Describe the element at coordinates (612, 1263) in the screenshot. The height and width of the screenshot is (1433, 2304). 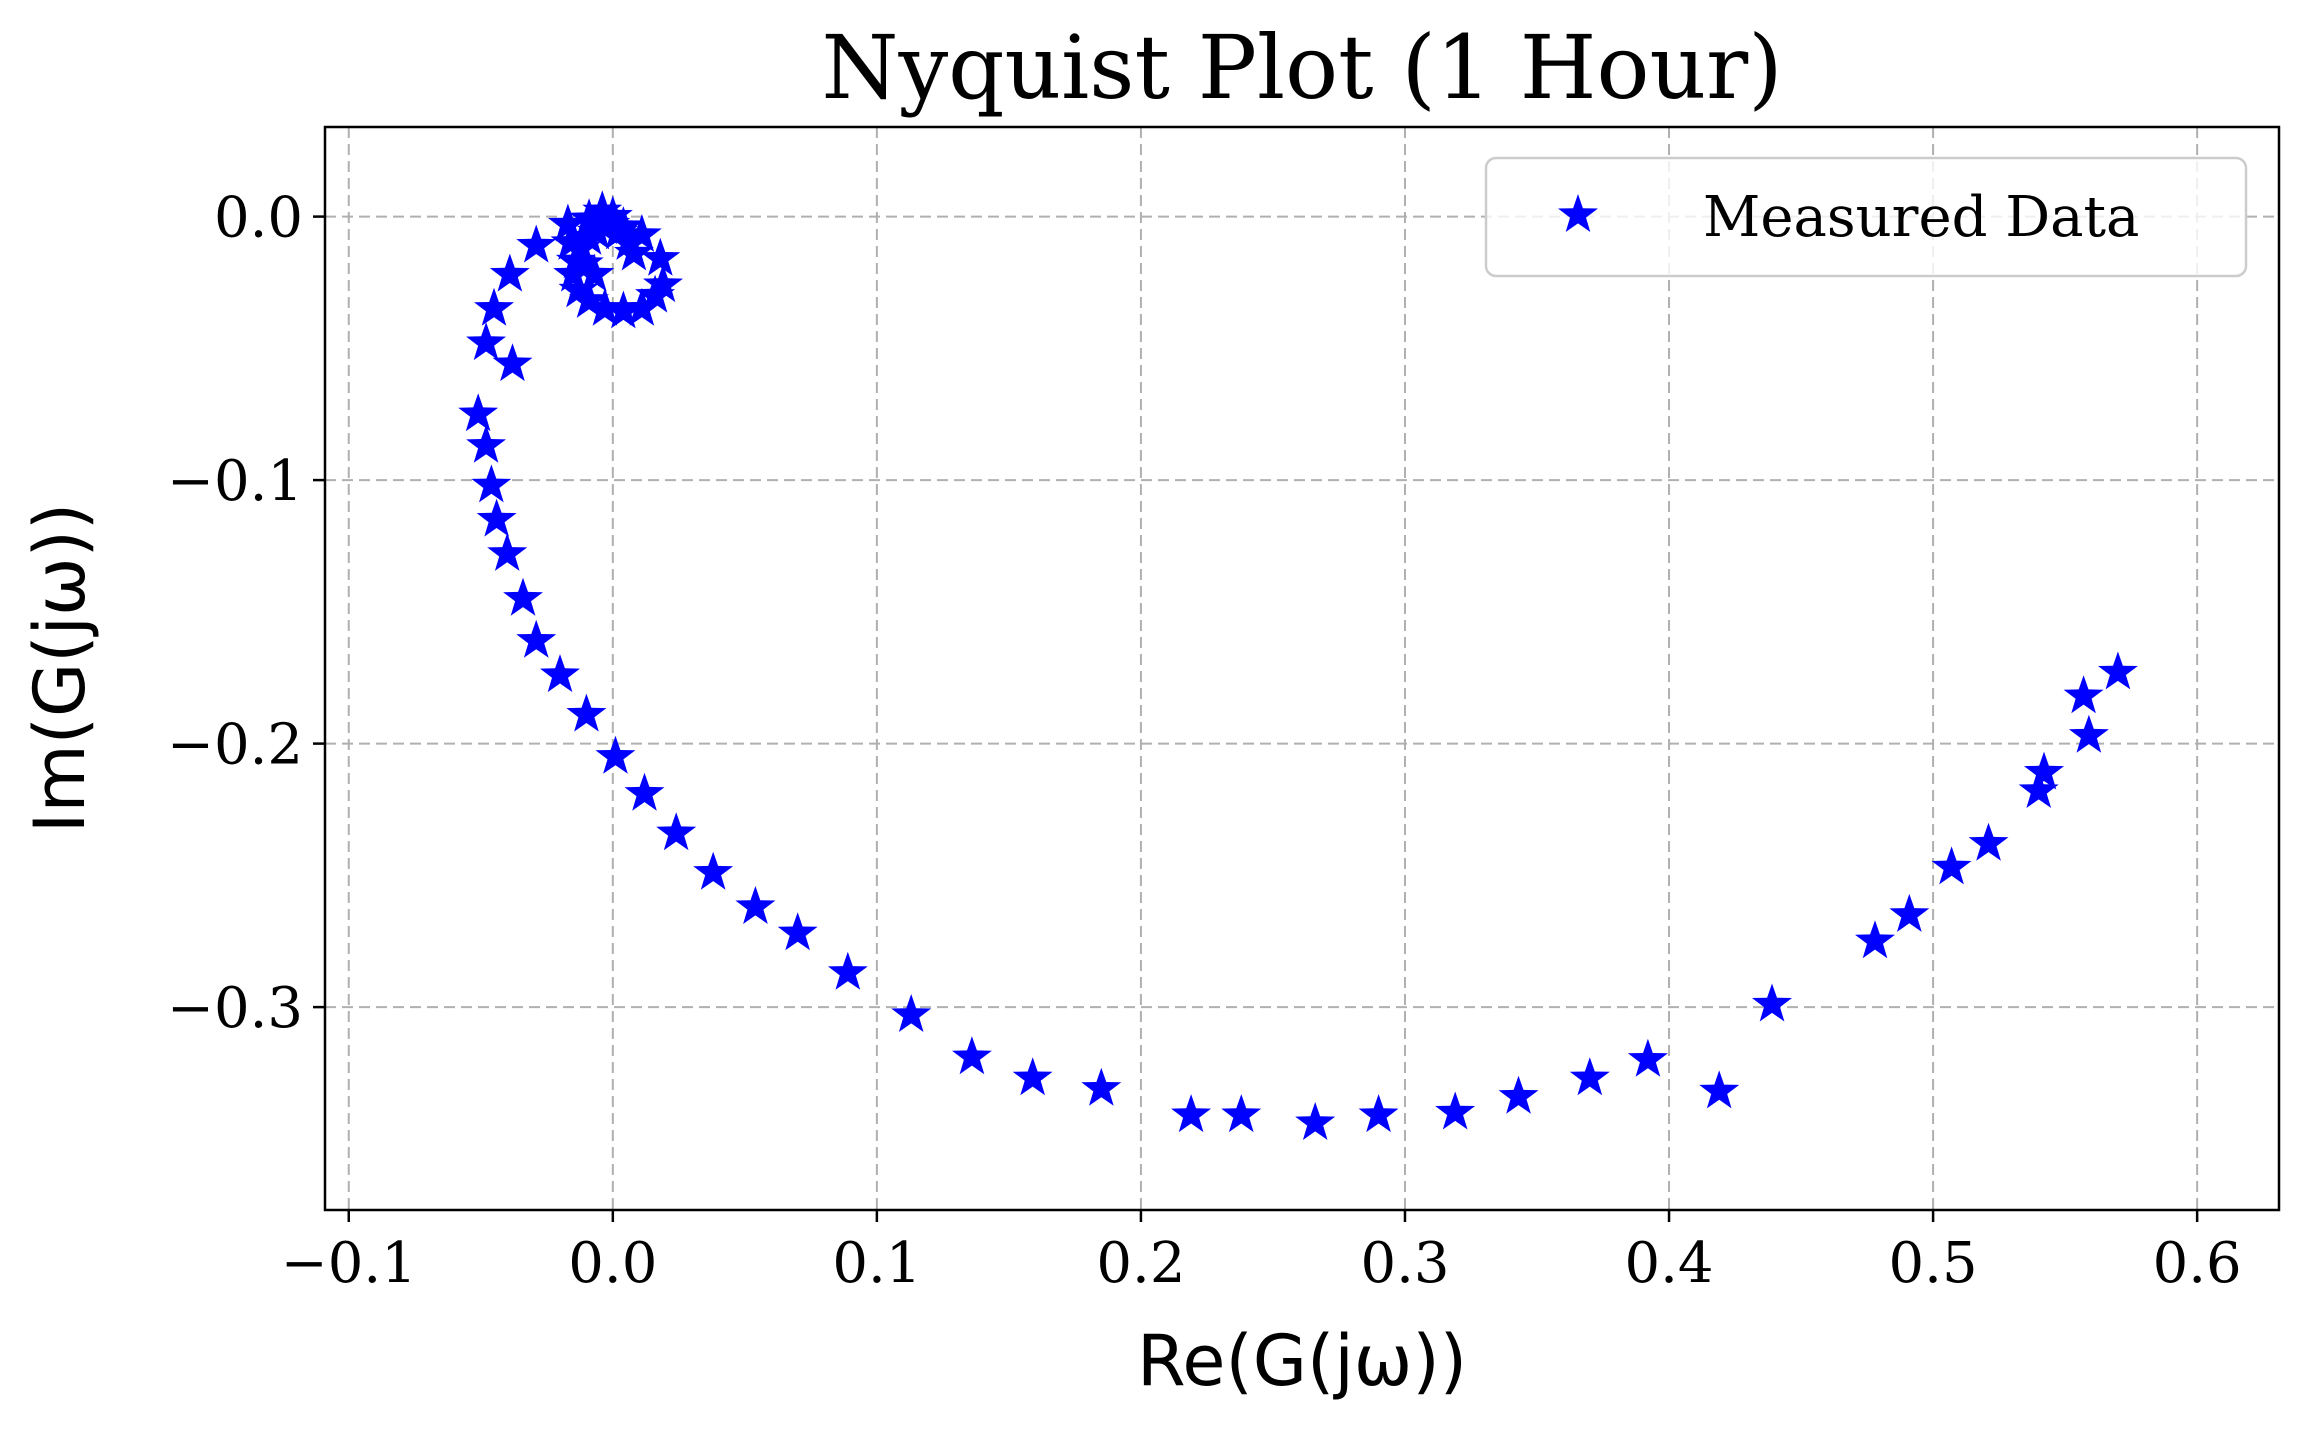
I see `x-tick-label: 0.0` at that location.